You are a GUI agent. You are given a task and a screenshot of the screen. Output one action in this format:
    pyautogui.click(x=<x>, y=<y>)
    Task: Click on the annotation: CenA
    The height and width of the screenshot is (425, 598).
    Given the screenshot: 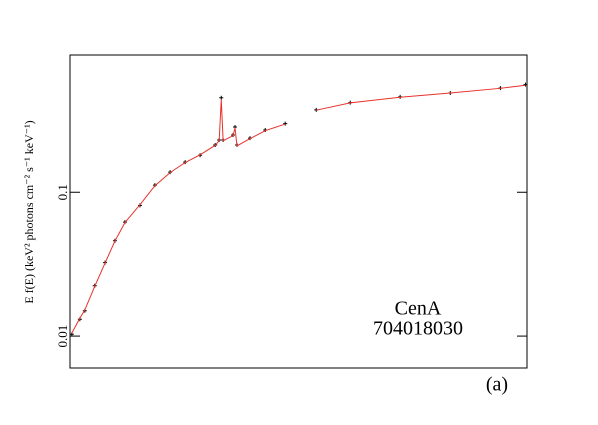 What is the action you would take?
    pyautogui.click(x=418, y=309)
    